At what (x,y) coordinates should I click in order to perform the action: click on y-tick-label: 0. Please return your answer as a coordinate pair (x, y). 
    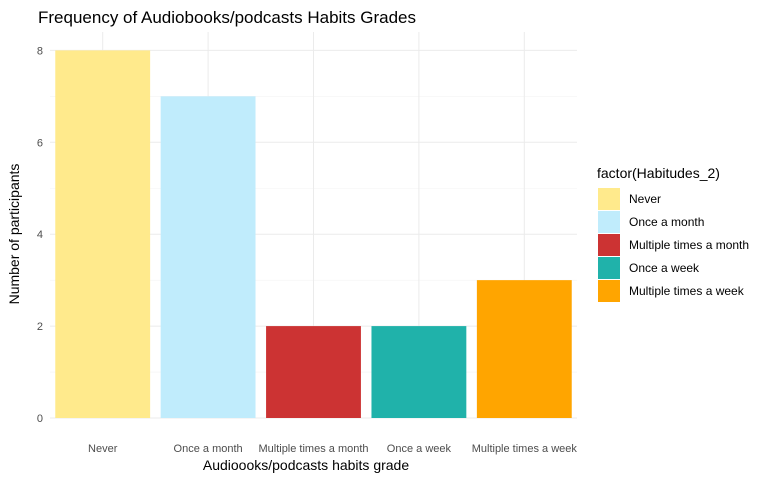
    Looking at the image, I should click on (40, 419).